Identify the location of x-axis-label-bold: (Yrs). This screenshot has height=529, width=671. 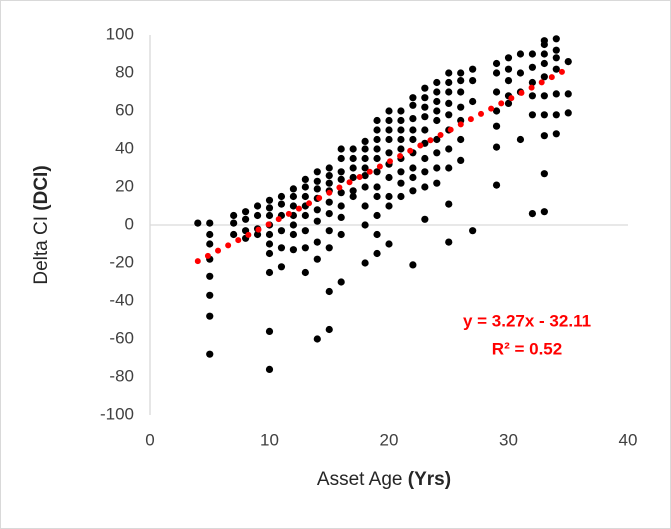
(429, 479).